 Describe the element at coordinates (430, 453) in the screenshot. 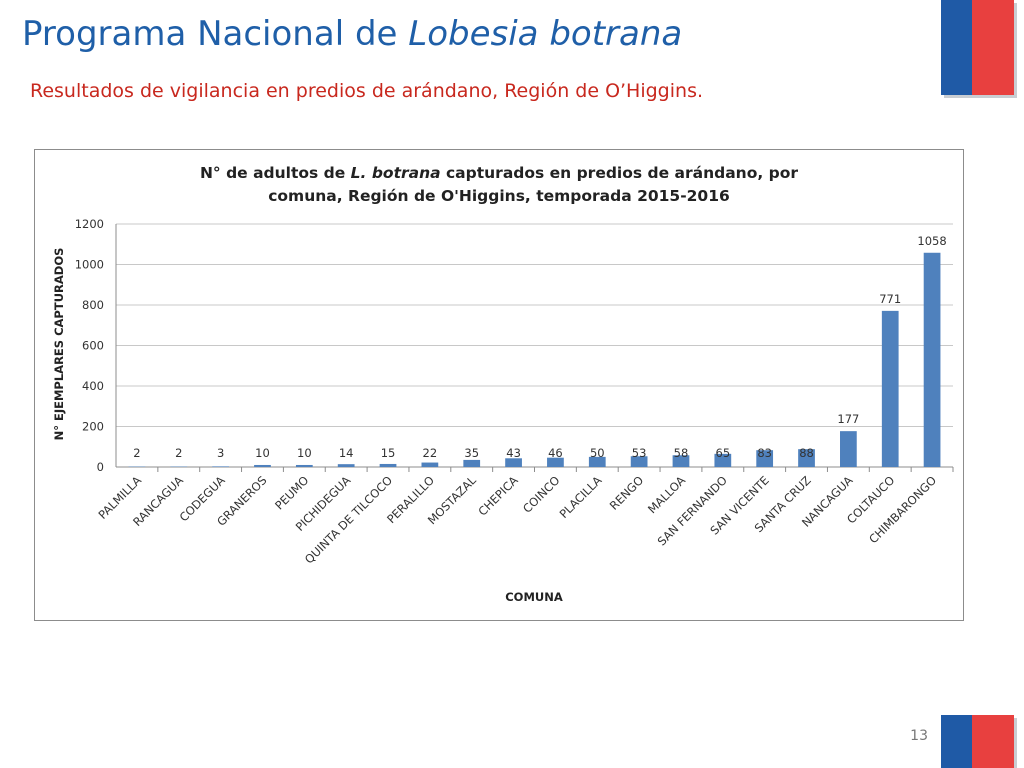

I see `data-label: 22` at that location.